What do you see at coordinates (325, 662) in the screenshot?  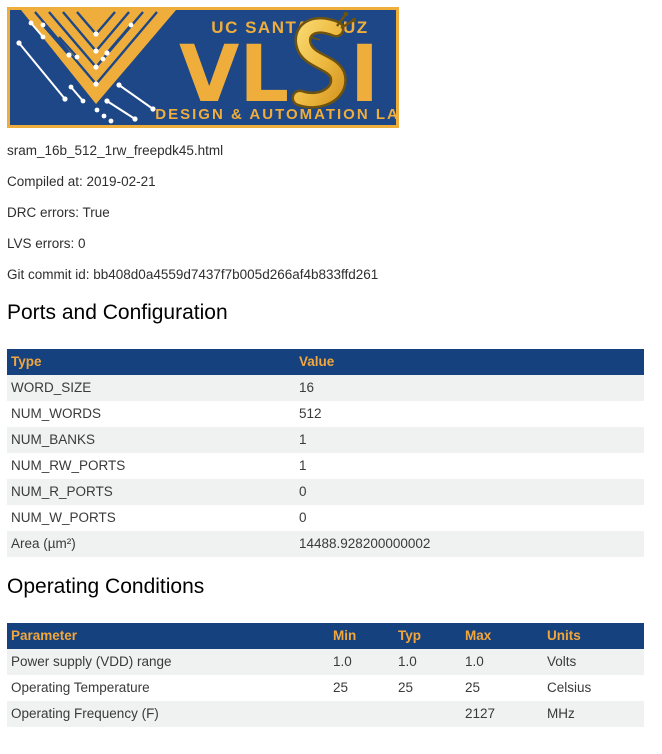 I see `table-row: Power supply (VDD) range 1.0 1.0 1.0 Volts` at bounding box center [325, 662].